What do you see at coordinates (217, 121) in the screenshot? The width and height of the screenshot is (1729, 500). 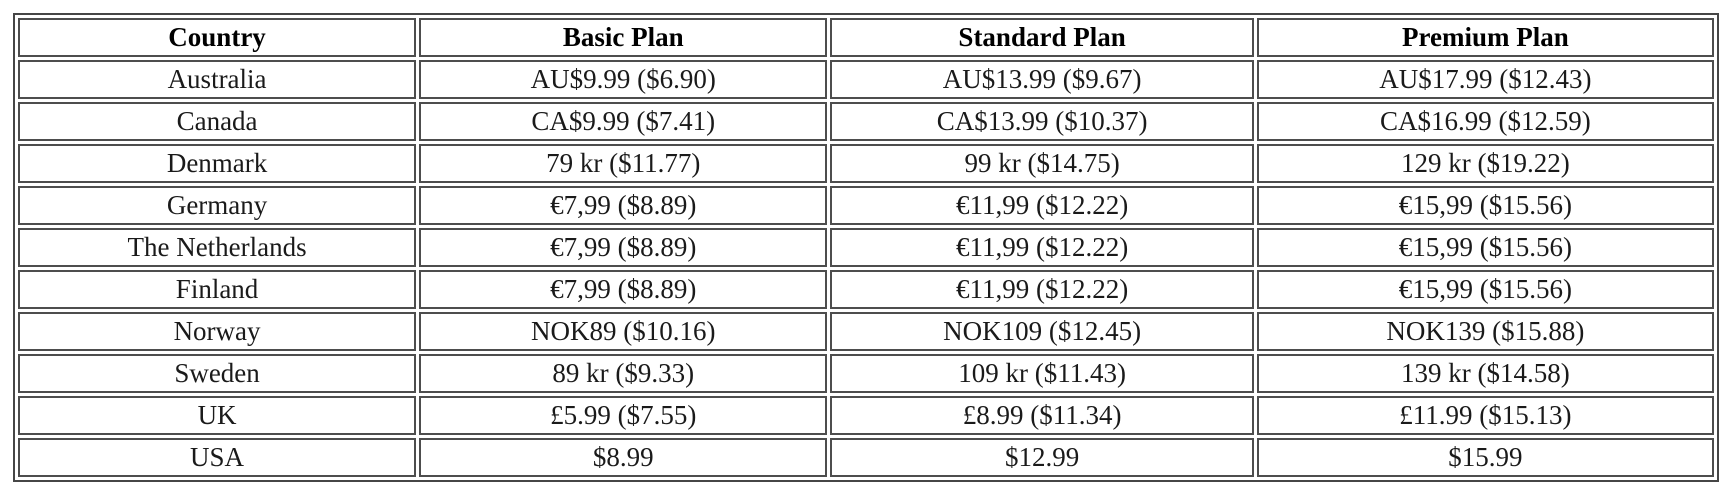 I see `table-cell-country: Canada` at bounding box center [217, 121].